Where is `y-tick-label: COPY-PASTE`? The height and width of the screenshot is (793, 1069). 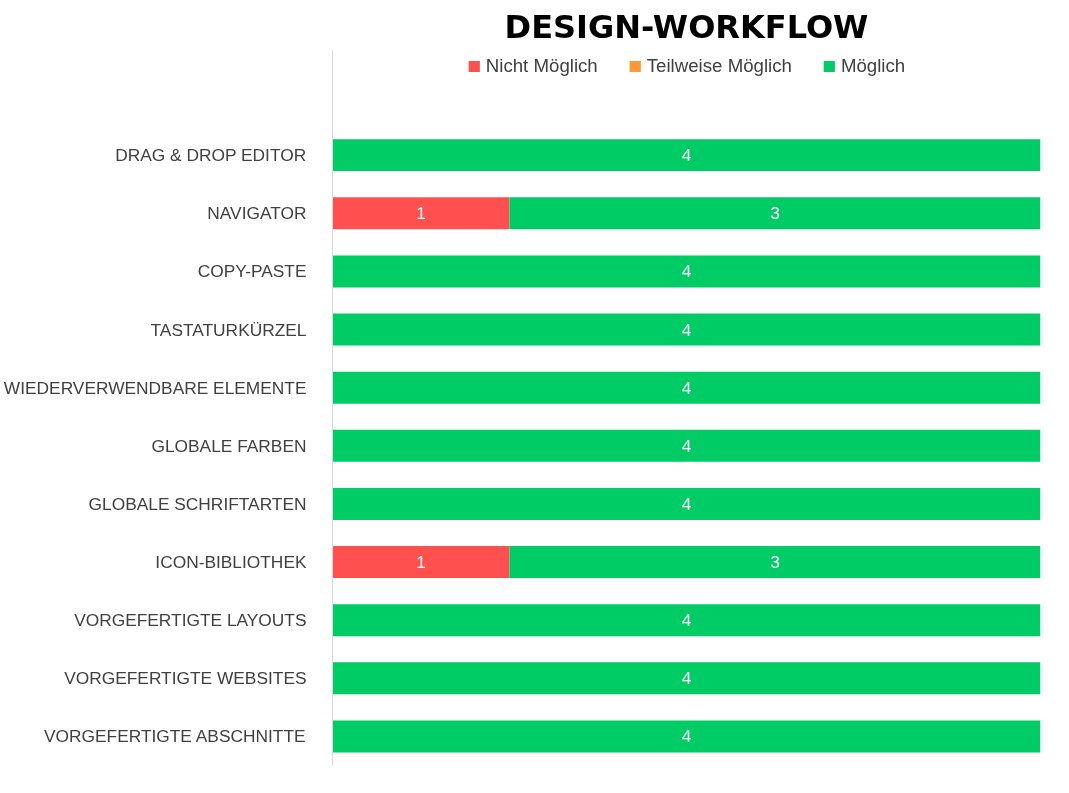
y-tick-label: COPY-PASTE is located at coordinates (252, 271).